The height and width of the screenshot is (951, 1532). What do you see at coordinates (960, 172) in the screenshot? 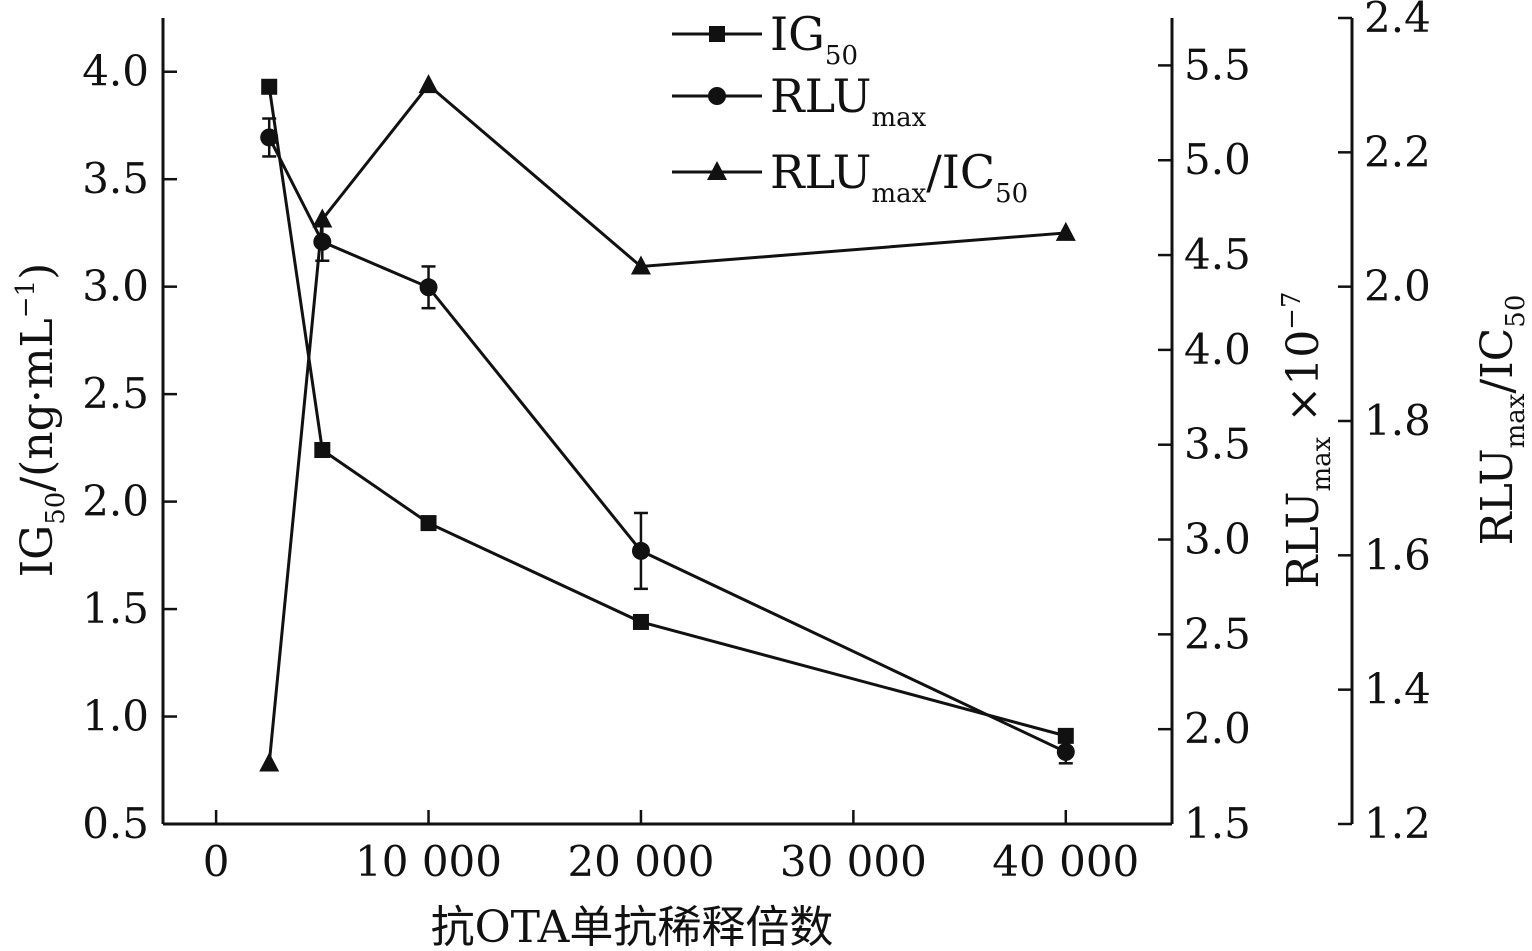
I see `legend-text-part: /IC` at bounding box center [960, 172].